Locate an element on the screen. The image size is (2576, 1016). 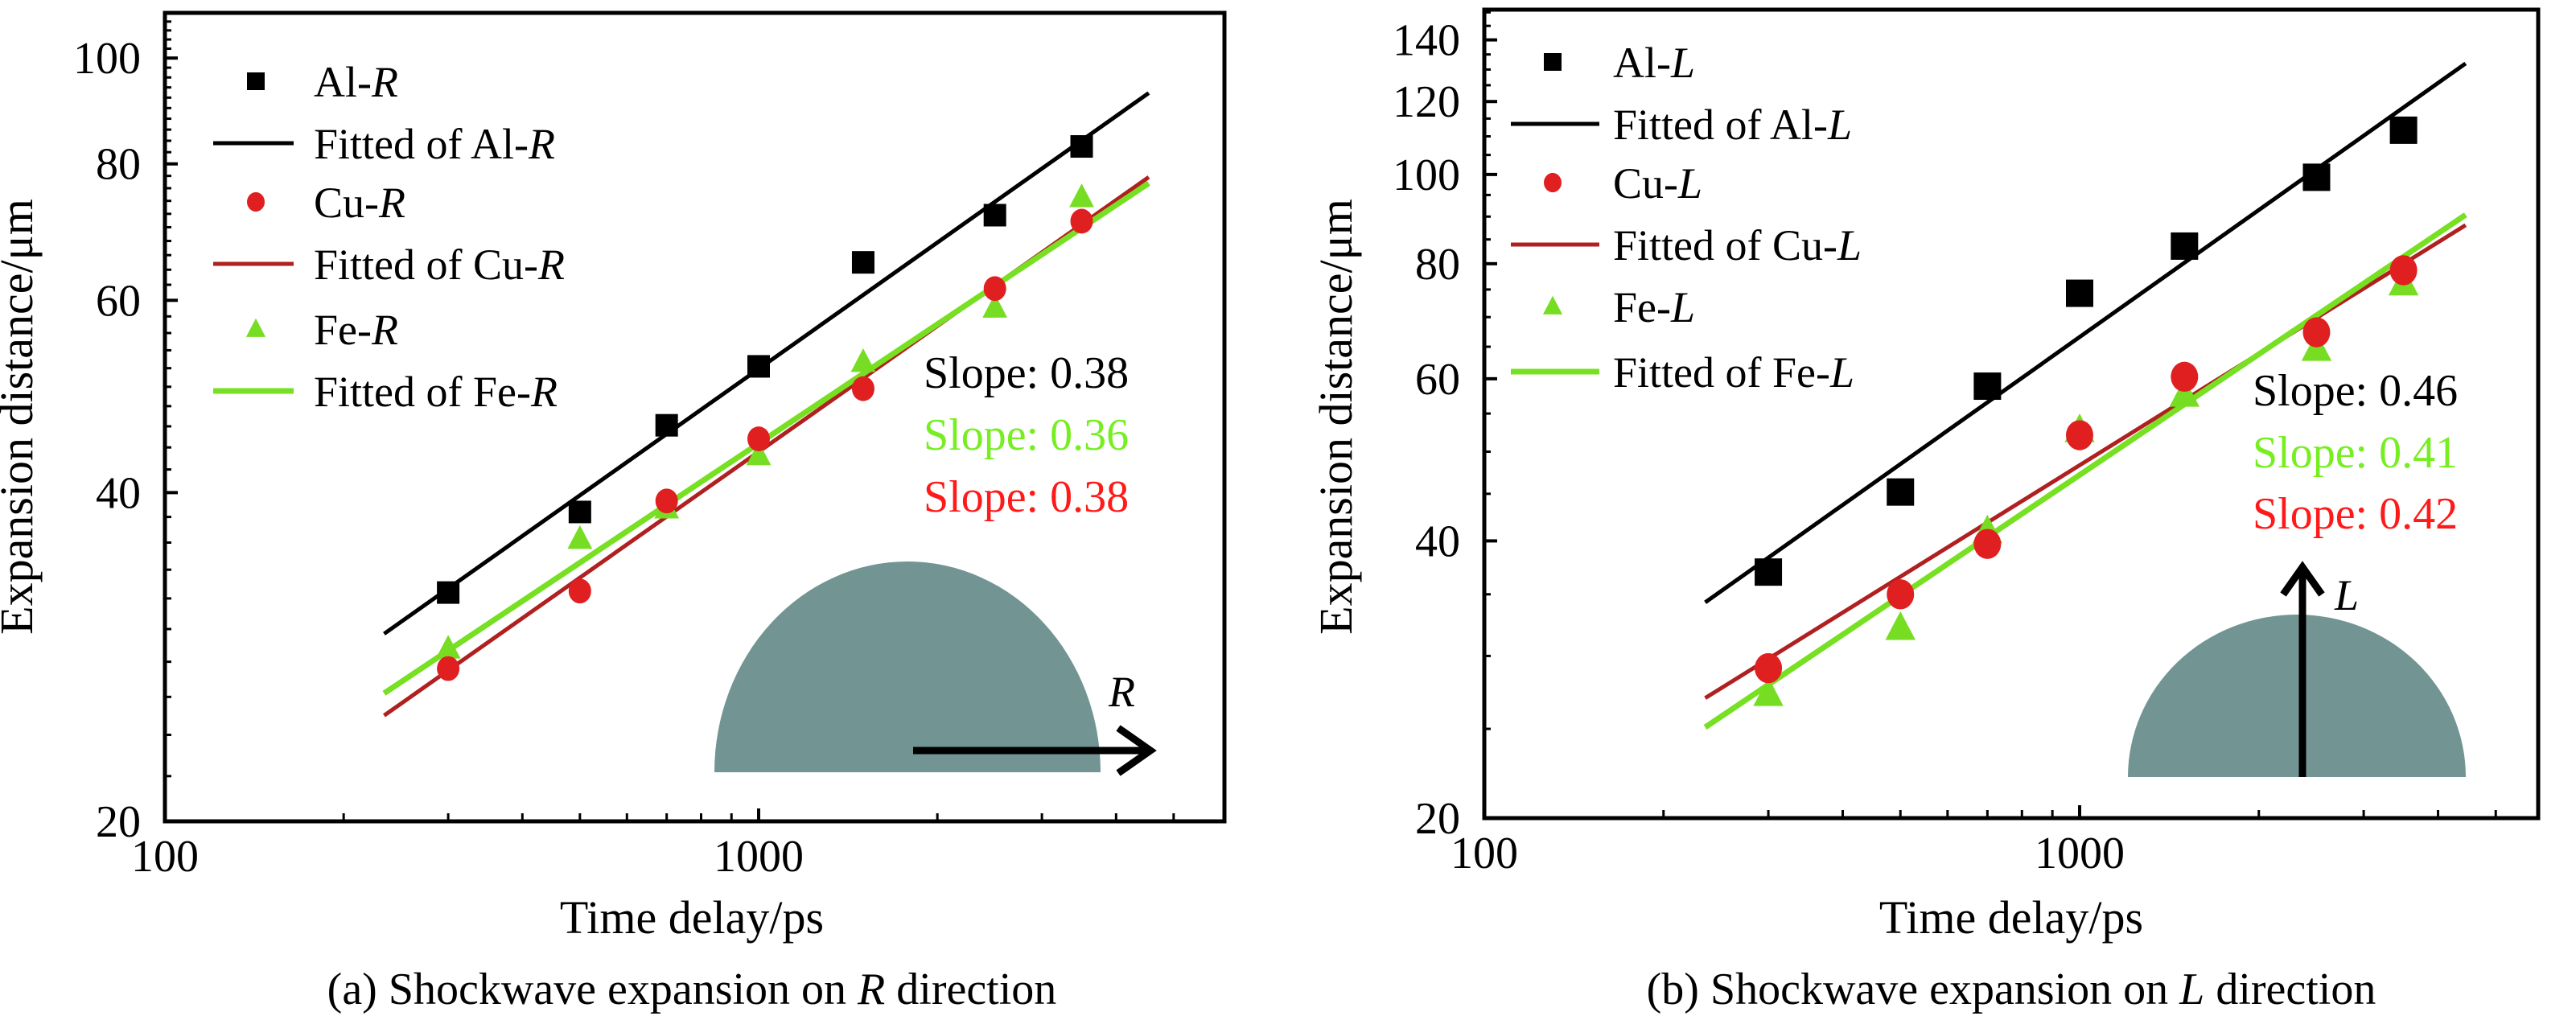
figure-caption: (a) Shockwave expansion on R direction is located at coordinates (692, 989).